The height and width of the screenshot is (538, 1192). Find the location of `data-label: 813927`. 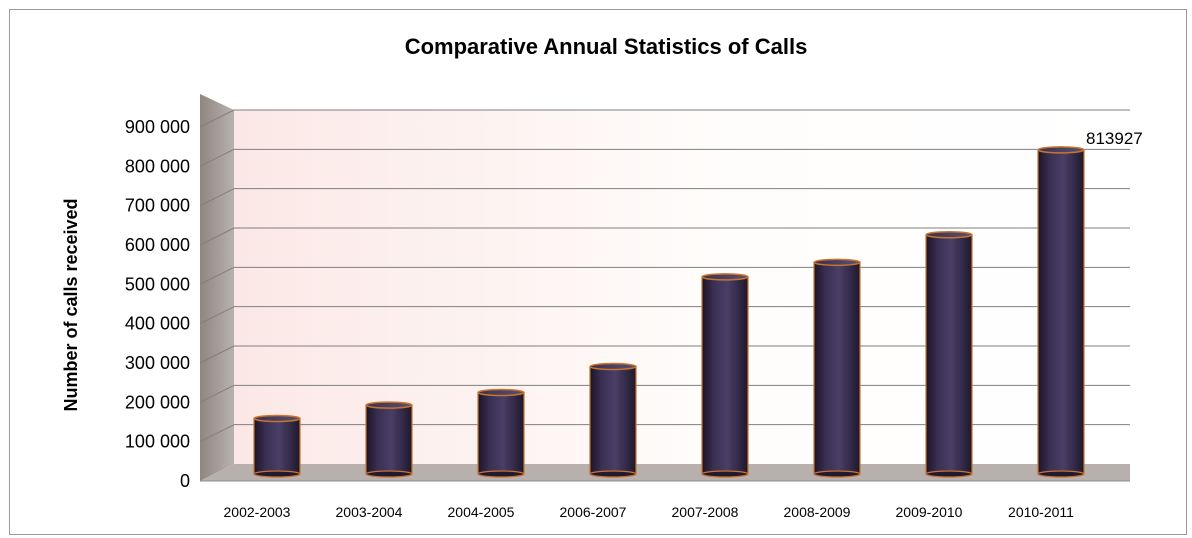

data-label: 813927 is located at coordinates (1114, 138).